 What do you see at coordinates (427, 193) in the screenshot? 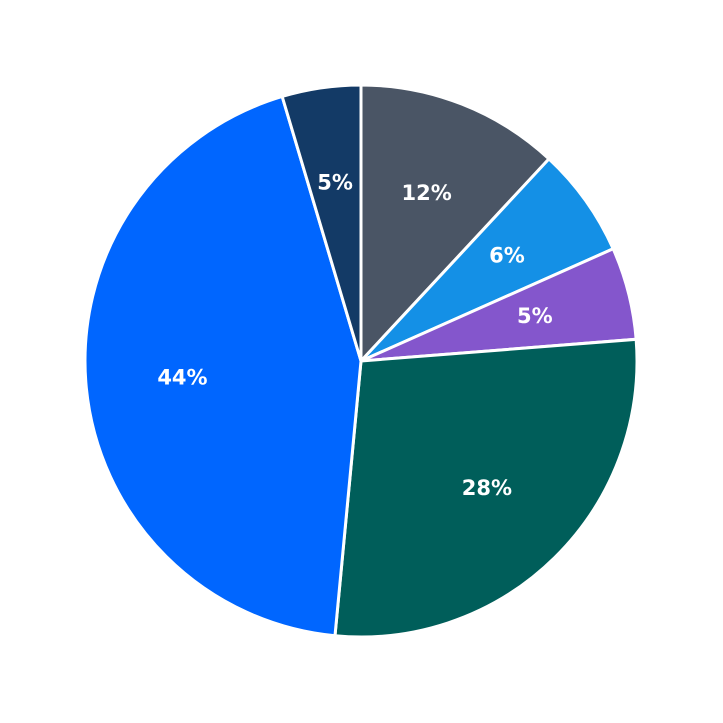
I see `slice-label: 12%` at bounding box center [427, 193].